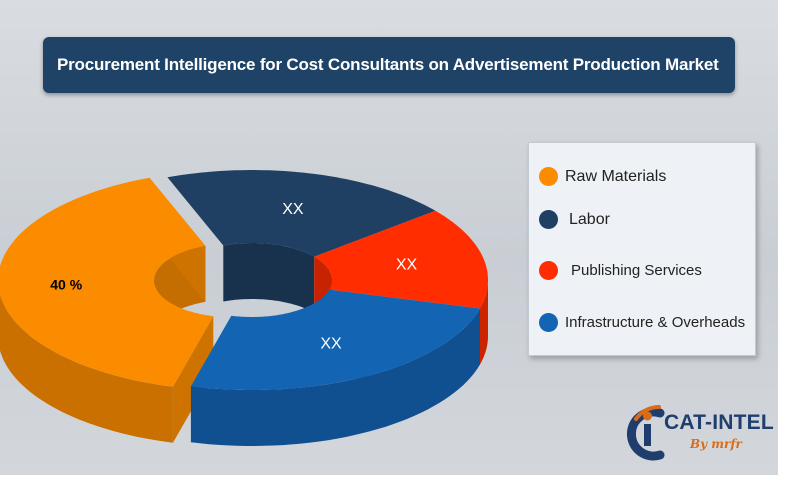  What do you see at coordinates (548, 176) in the screenshot?
I see `legend-swatch-raw-materials` at bounding box center [548, 176].